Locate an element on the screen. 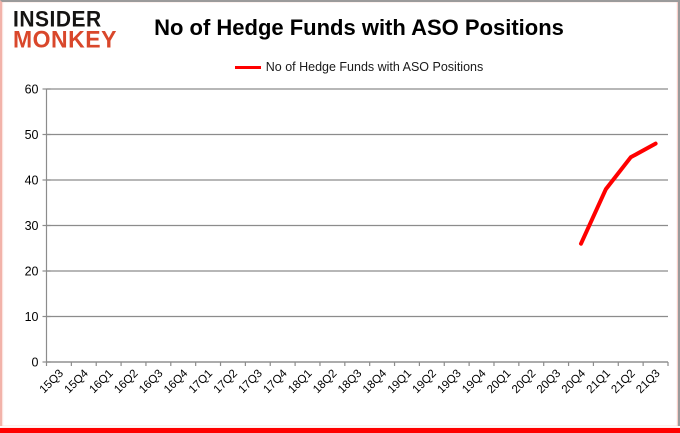  insider-monkey-logo: INSIDER MONKEY is located at coordinates (65, 30).